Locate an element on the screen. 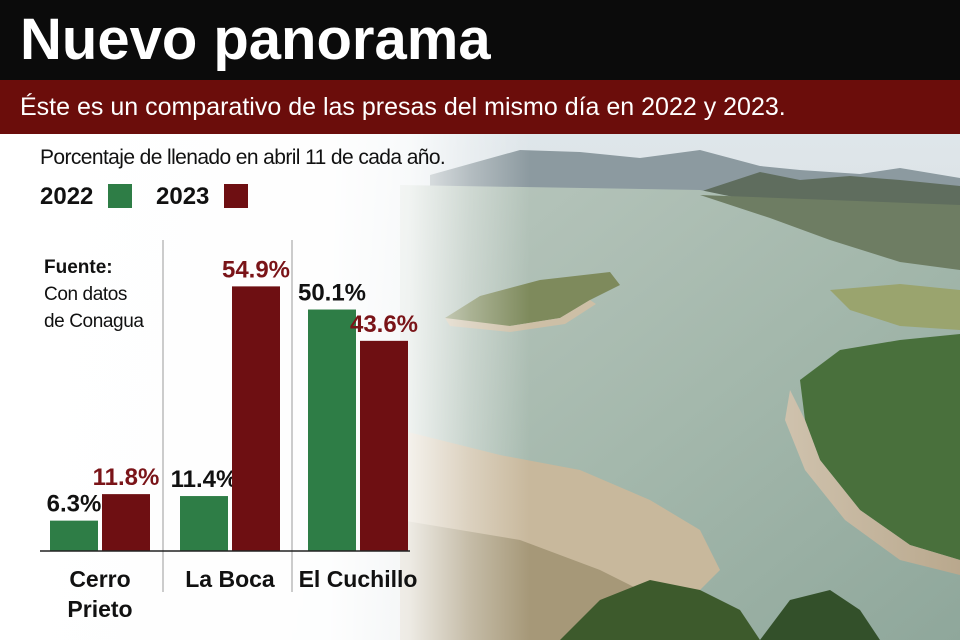 The image size is (960, 640). source-label: Fuente: is located at coordinates (78, 267).